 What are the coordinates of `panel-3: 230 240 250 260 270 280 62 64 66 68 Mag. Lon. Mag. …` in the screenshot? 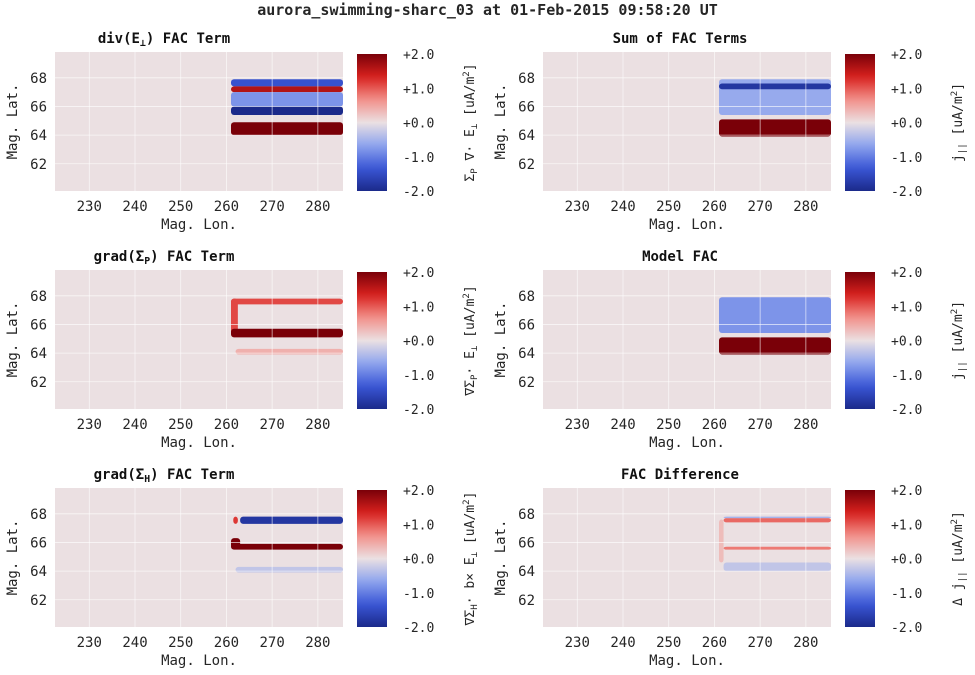 It's located at (730, 350).